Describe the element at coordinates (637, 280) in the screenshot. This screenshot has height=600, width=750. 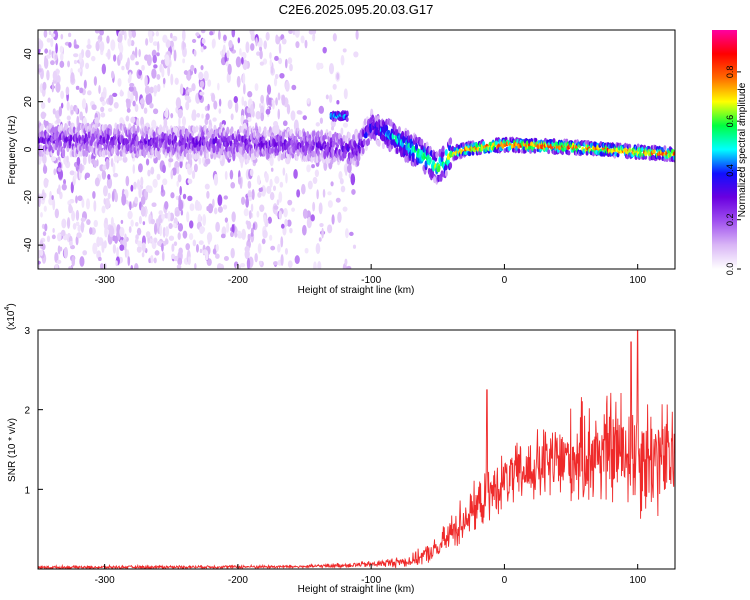
I see `spectrogram-x-tick-label: 100` at that location.